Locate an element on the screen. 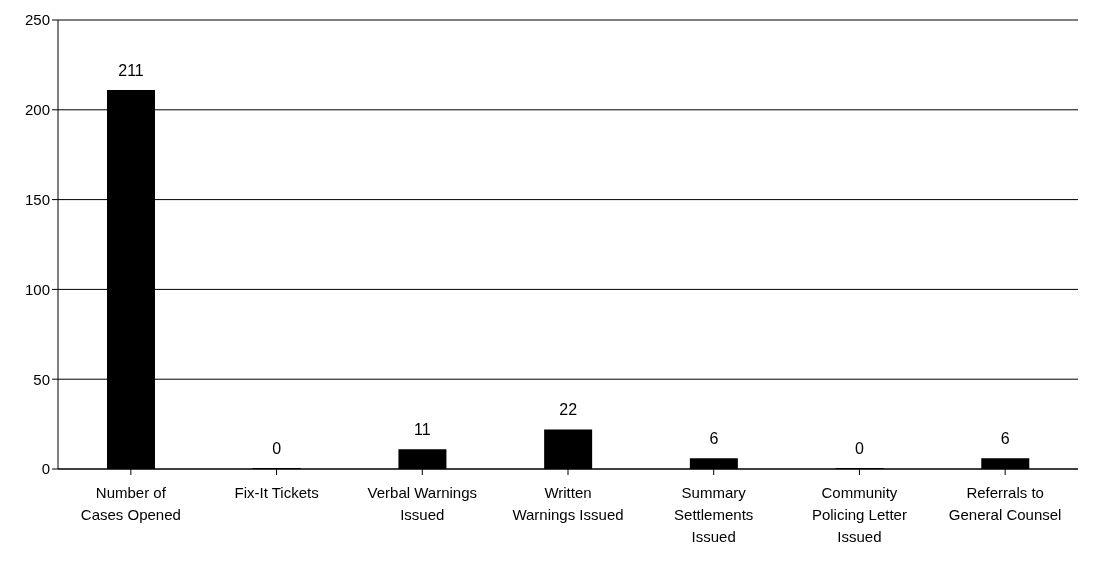 This screenshot has width=1106, height=572. y-tick-label: 0 is located at coordinates (45, 469).